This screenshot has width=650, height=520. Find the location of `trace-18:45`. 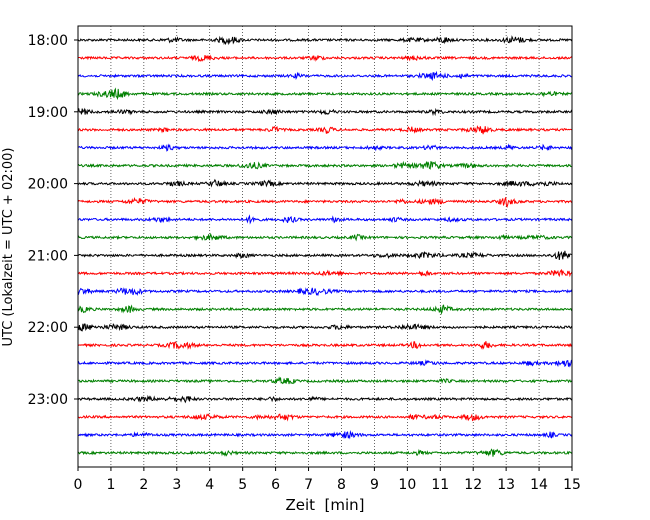

trace-18:45 is located at coordinates (325, 94).